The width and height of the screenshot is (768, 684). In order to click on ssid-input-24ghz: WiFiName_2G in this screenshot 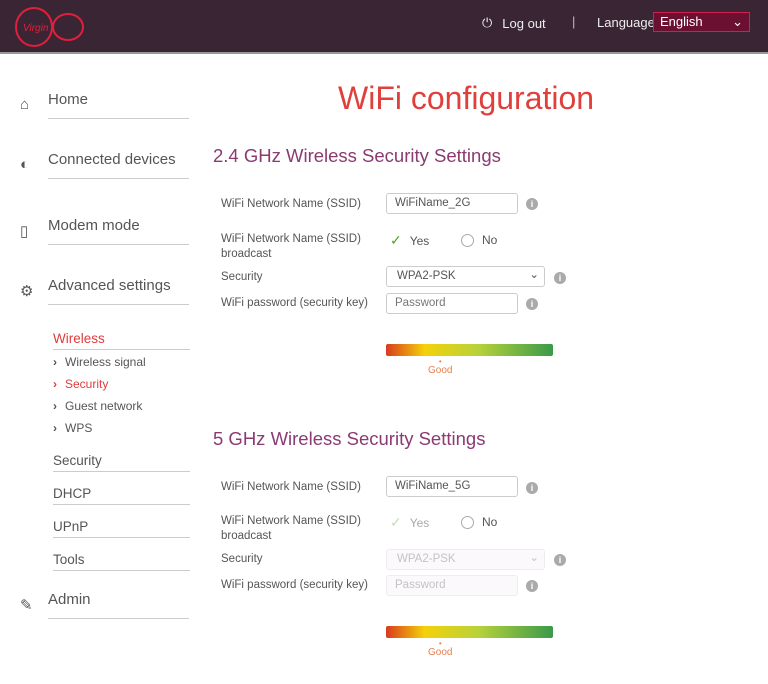, I will do `click(452, 203)`.